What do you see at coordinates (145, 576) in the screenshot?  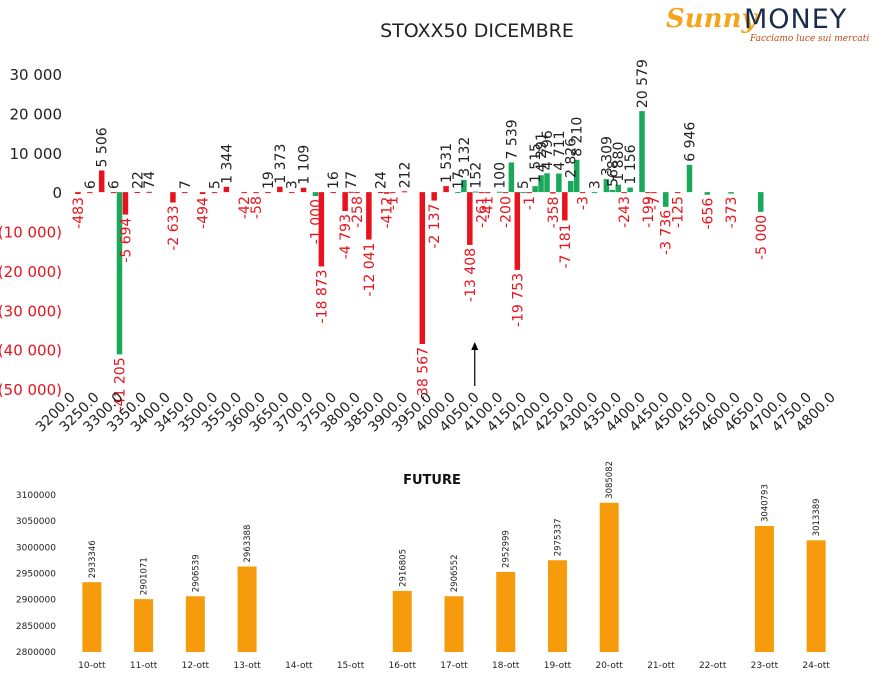 I see `data-label: 2901071` at bounding box center [145, 576].